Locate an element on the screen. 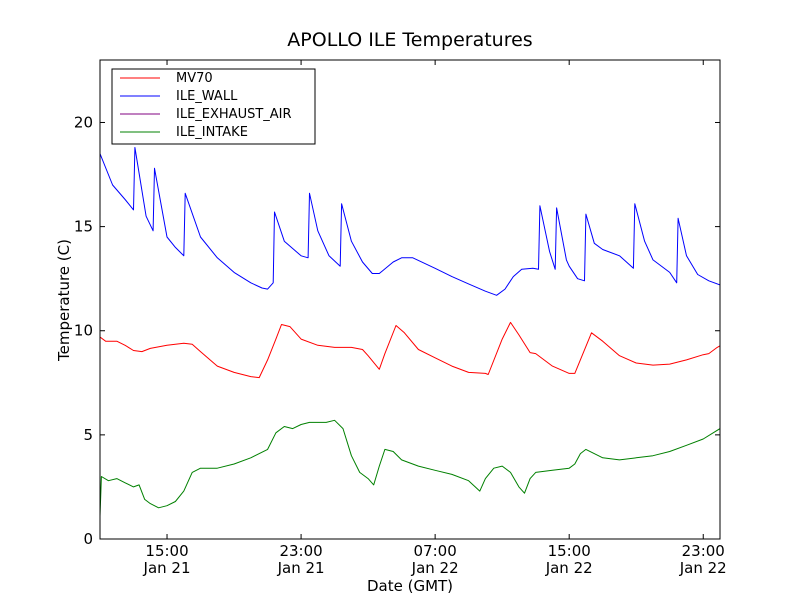 The width and height of the screenshot is (800, 600). series-line-mv70 is located at coordinates (410, 350).